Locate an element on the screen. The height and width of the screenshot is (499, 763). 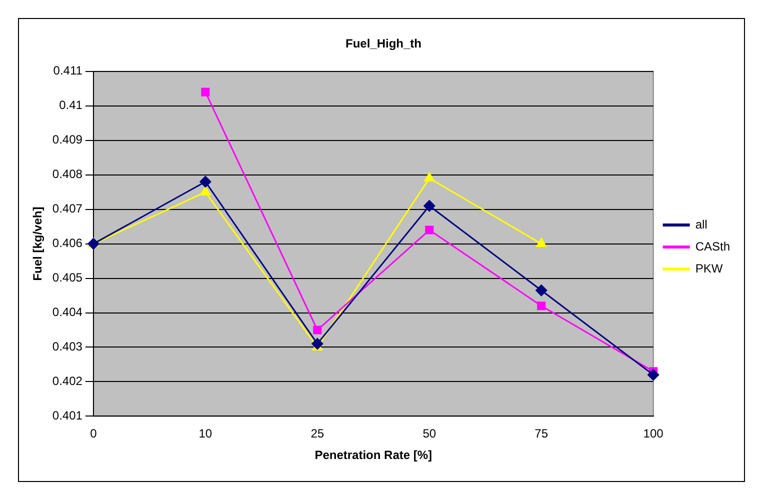
legend-label: PKW is located at coordinates (709, 268).